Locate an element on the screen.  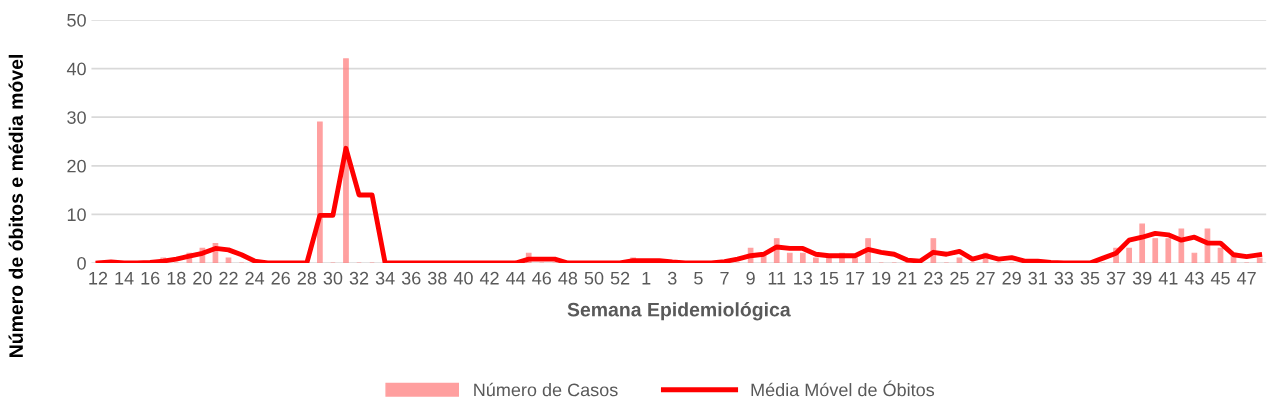
x-tick-label: 27 is located at coordinates (985, 278).